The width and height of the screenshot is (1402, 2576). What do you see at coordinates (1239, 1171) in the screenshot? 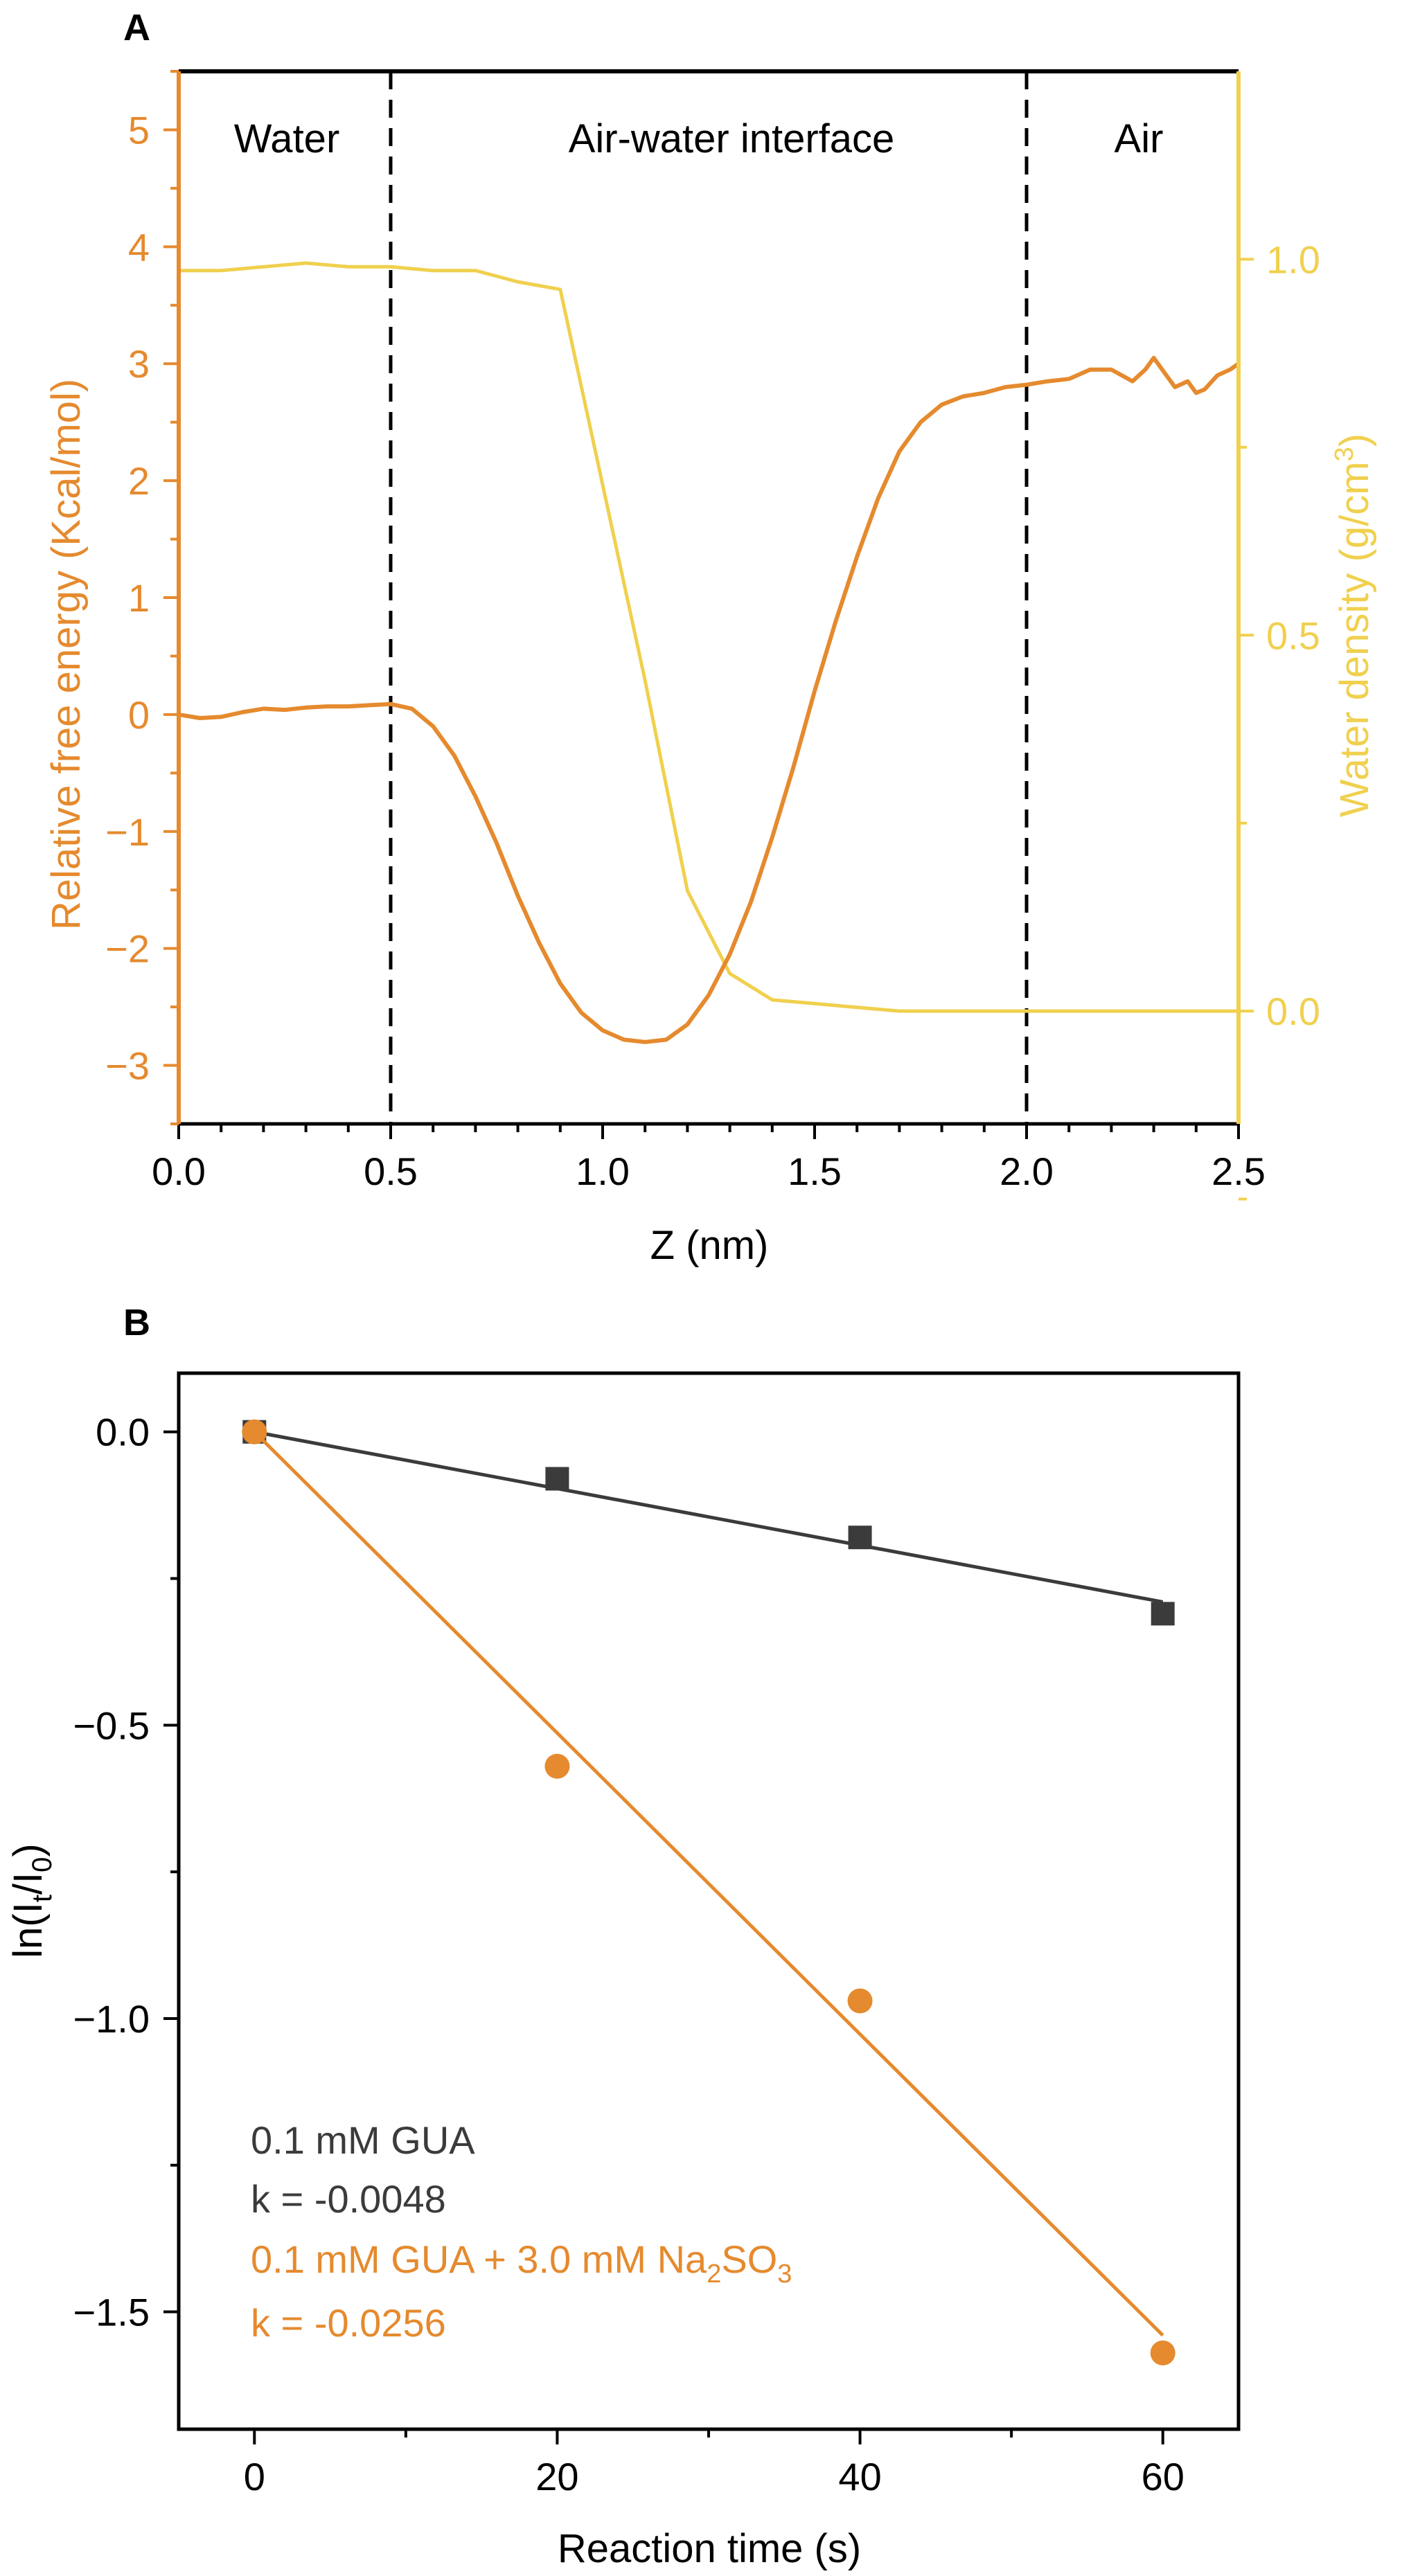
I see `x-tick-label: 2.5` at bounding box center [1239, 1171].